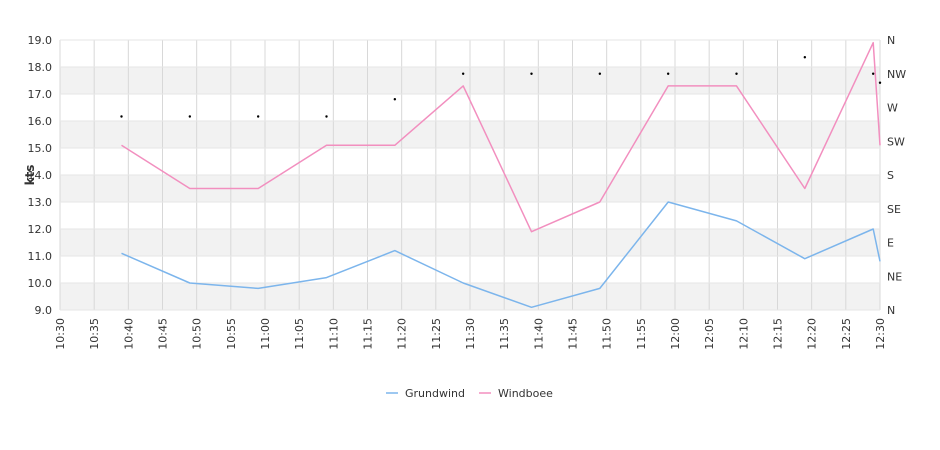 This screenshot has width=940, height=450. What do you see at coordinates (892, 108) in the screenshot?
I see `right-axis-label: W` at bounding box center [892, 108].